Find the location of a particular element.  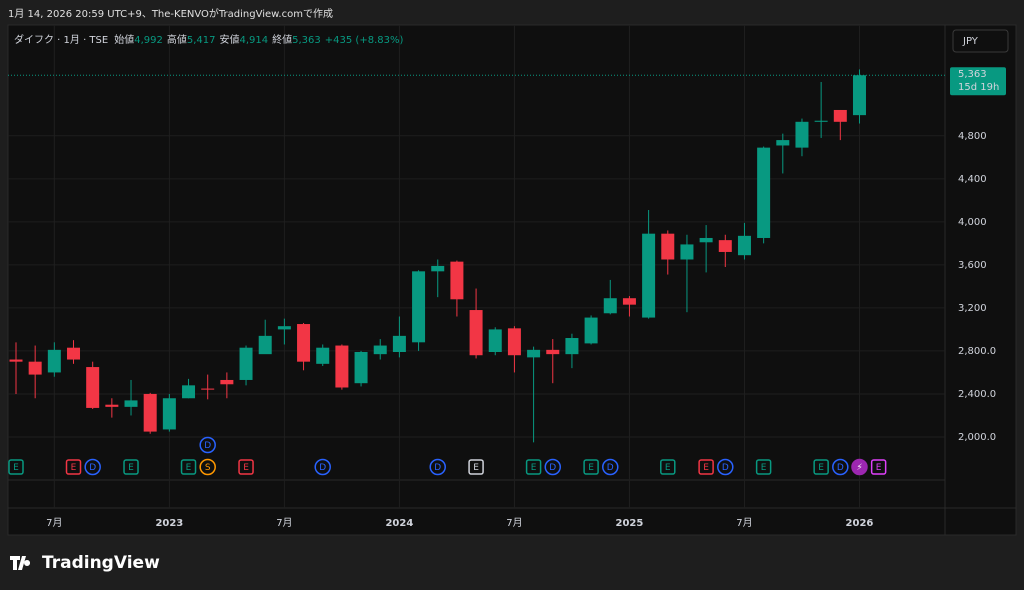

event-label: S is located at coordinates (208, 468).